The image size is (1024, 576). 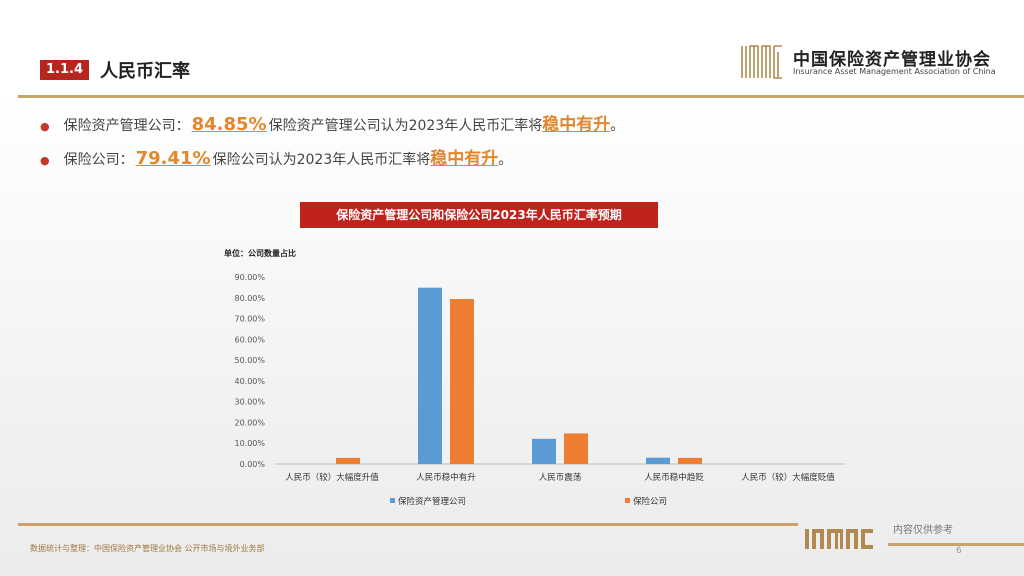 I want to click on section-title: 人民币汇率, so click(x=145, y=71).